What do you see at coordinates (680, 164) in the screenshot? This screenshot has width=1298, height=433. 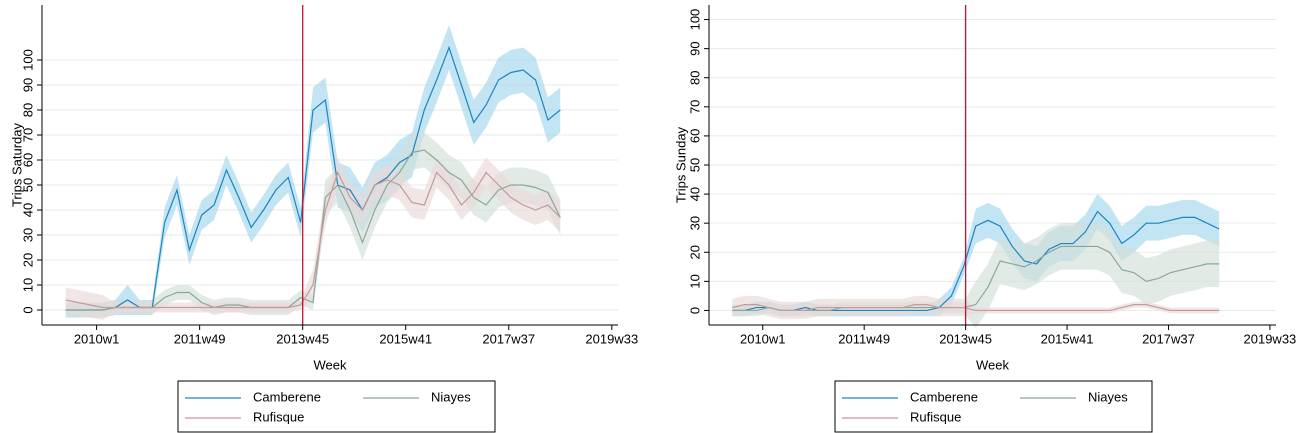 I see `y-axis-title: Trips Sunday` at bounding box center [680, 164].